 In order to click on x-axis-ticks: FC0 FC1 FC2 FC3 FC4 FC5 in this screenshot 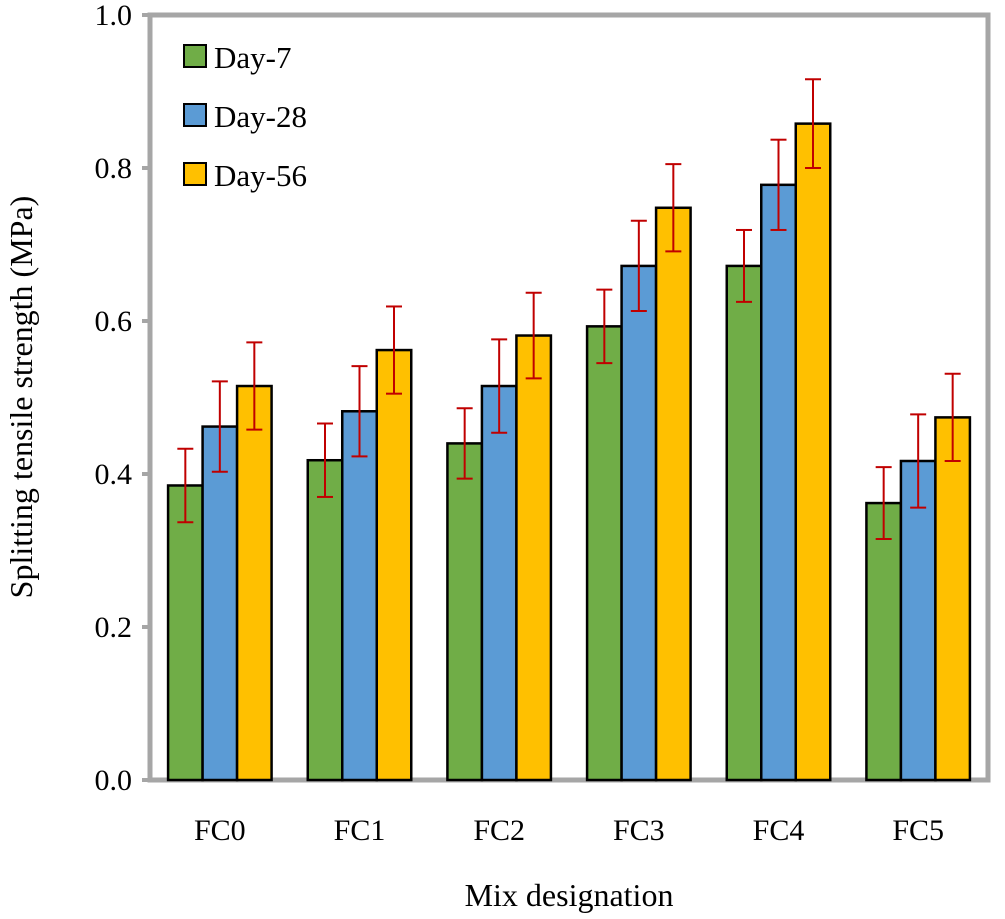, I will do `click(569, 830)`.